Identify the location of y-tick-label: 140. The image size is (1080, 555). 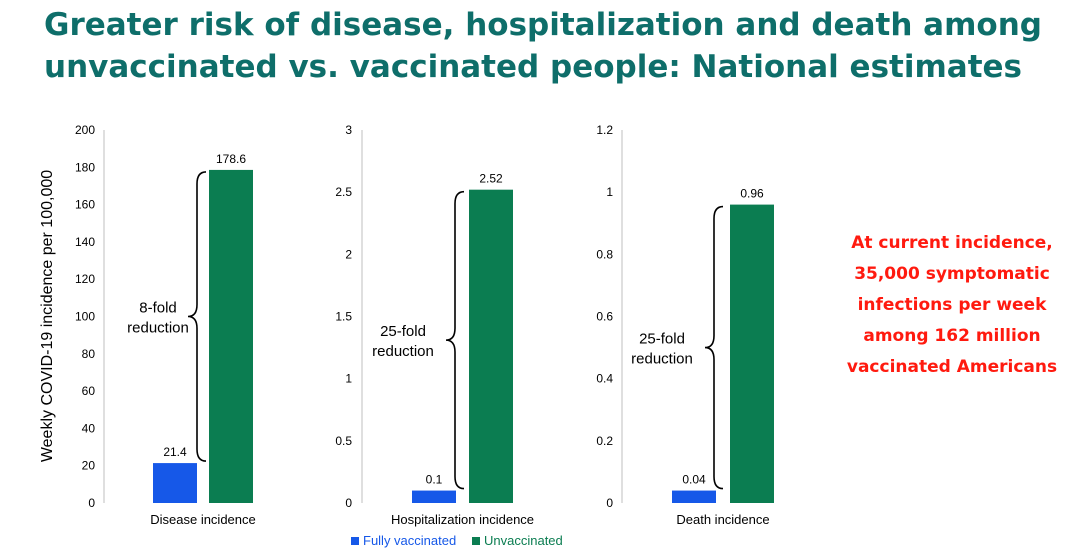
(85, 242).